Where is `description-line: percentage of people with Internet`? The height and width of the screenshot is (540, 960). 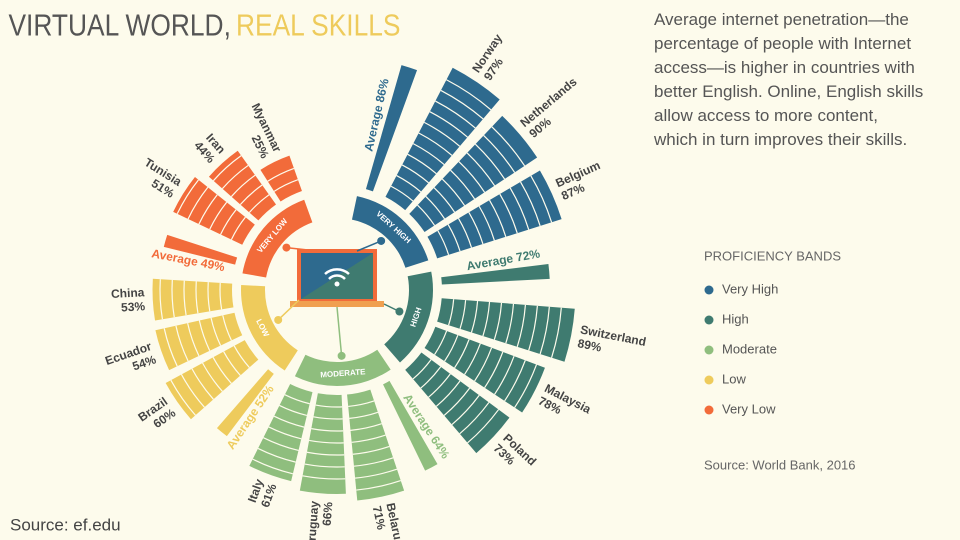
description-line: percentage of people with Internet is located at coordinates (783, 43).